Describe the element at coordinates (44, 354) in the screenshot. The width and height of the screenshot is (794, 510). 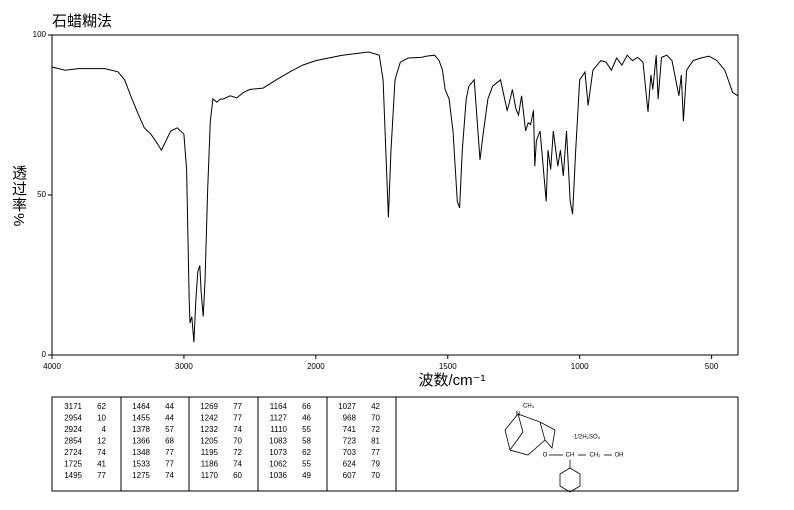
I see `y-tick-label: 0` at that location.